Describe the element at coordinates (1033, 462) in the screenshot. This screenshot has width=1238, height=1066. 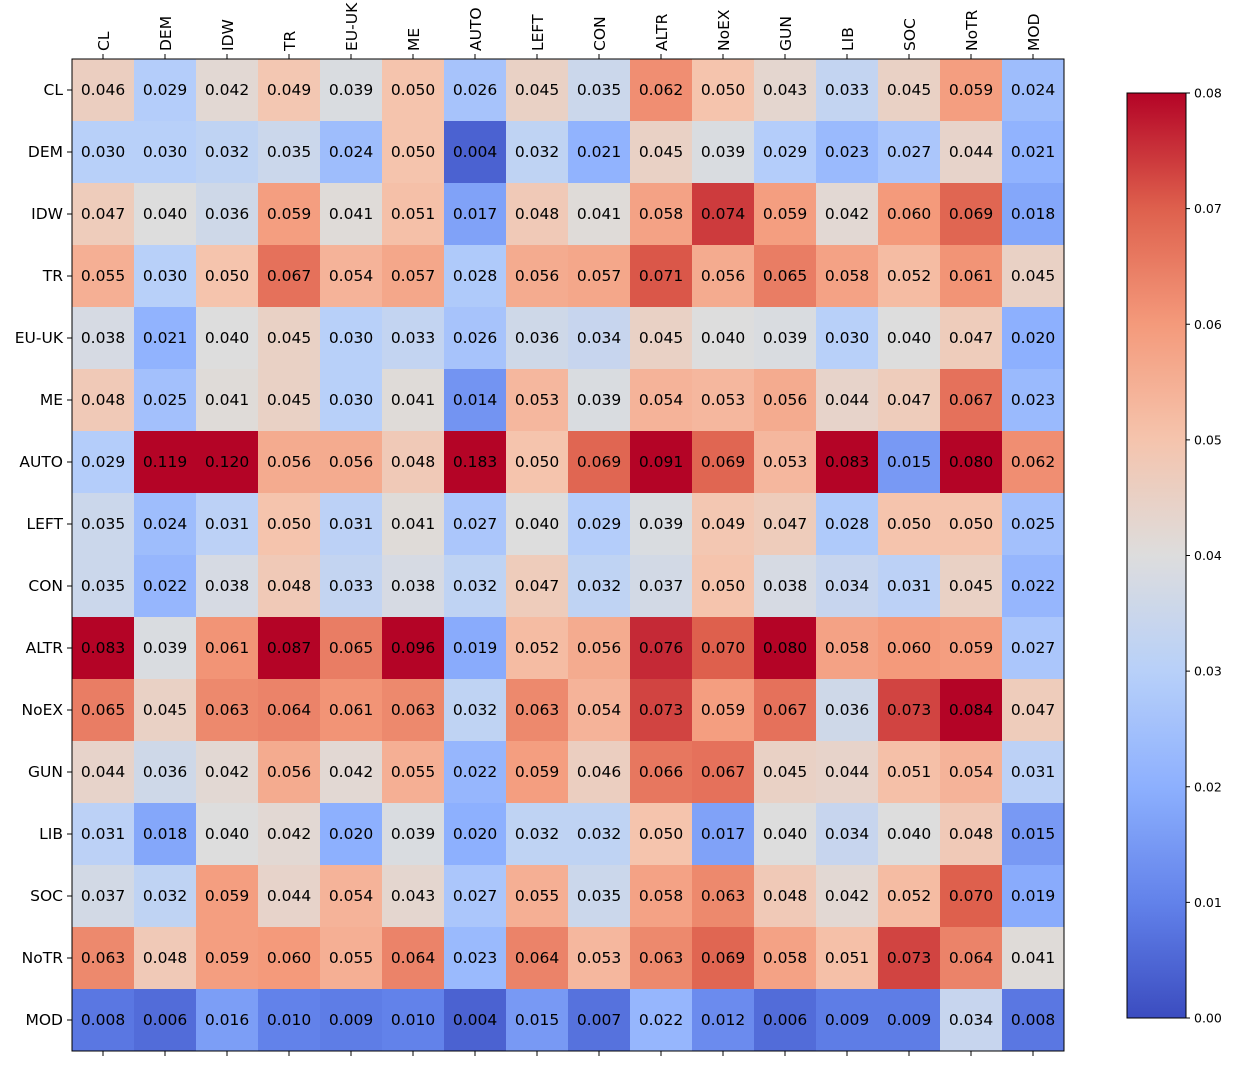
I see `heatmap-cell-AUTO-MOD` at that location.